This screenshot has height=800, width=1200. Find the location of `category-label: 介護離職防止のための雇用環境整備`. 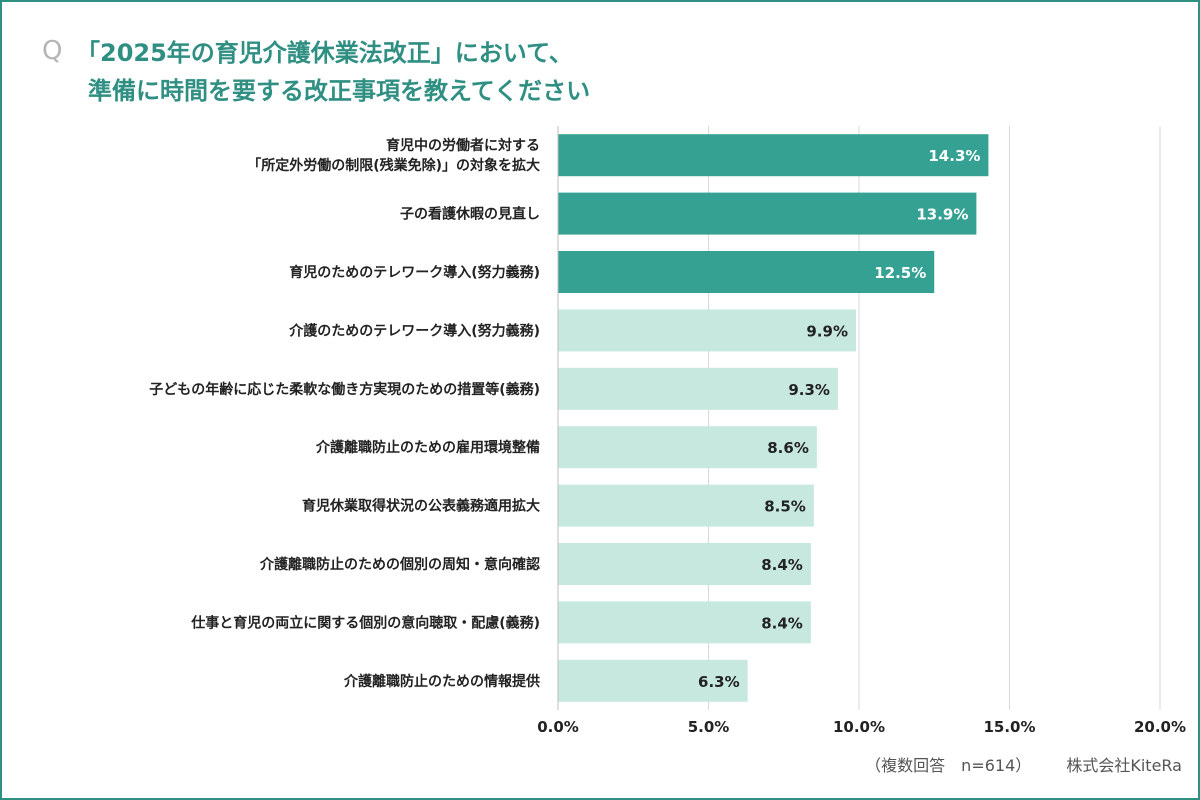

category-label: 介護離職防止のための雇用環境整備 is located at coordinates (427, 447).